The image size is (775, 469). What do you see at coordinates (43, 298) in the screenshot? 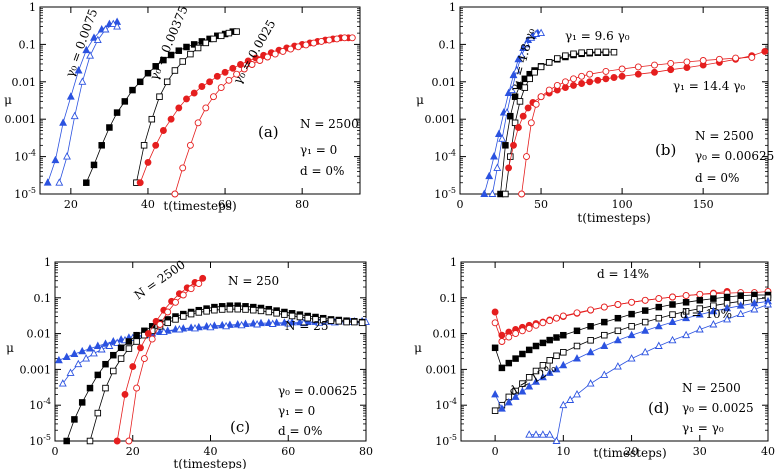
I see `panel-c-ytick-label: 0.1` at bounding box center [43, 298].